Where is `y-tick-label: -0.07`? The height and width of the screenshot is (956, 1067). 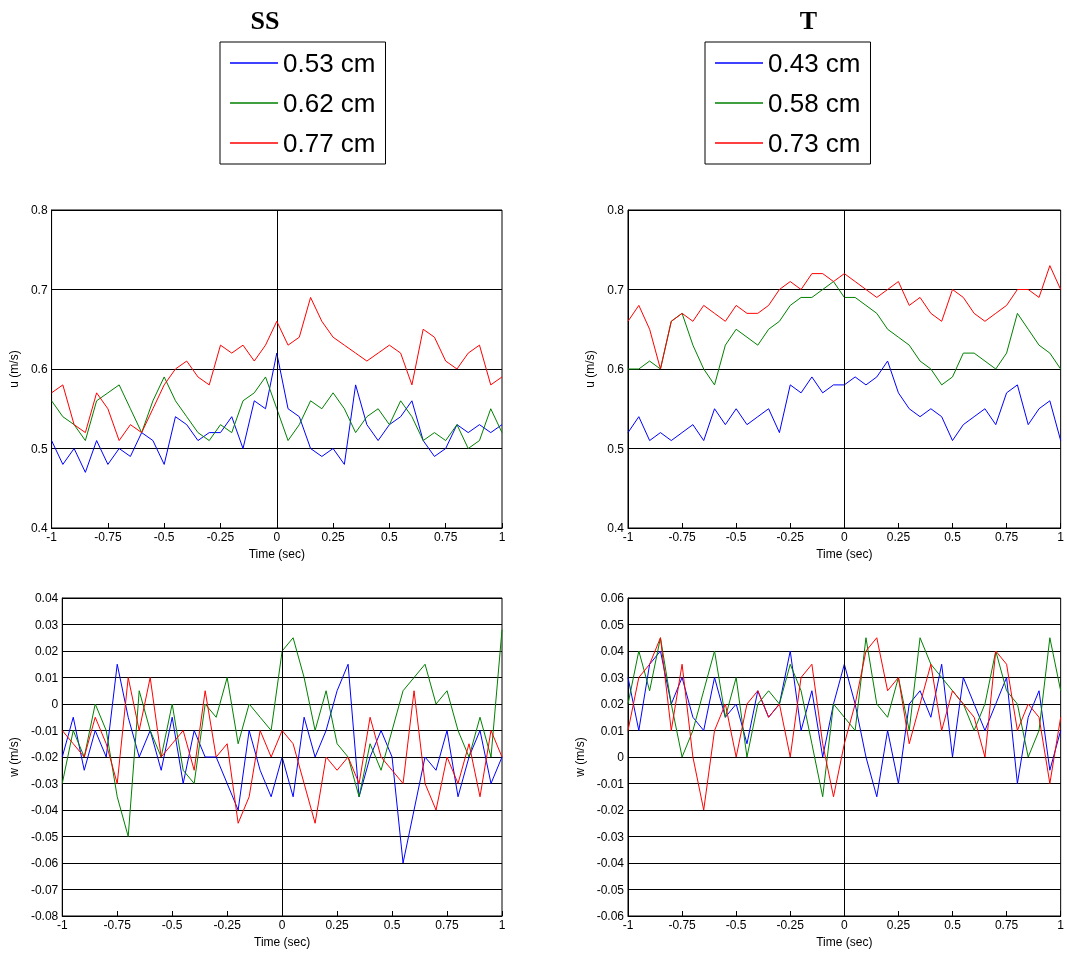 y-tick-label: -0.07 is located at coordinates (44, 889).